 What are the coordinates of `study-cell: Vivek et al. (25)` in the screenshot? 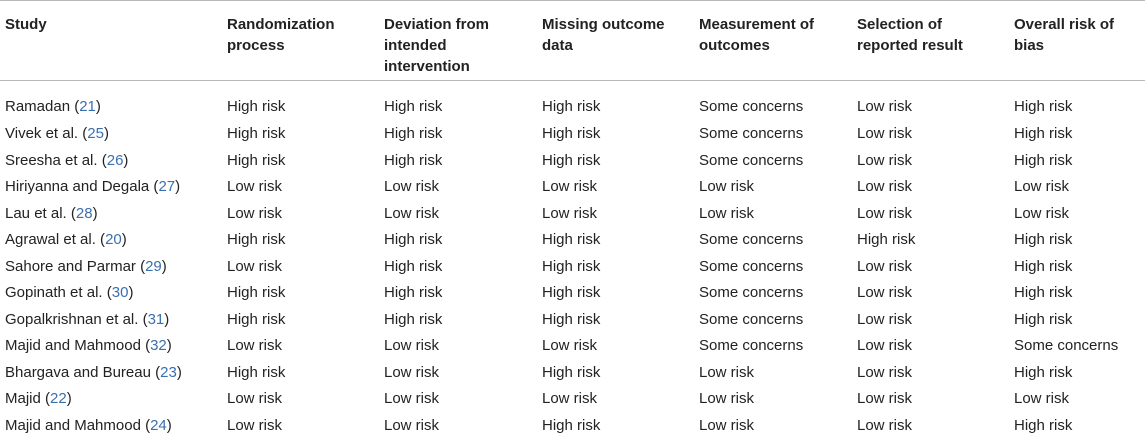 It's located at (57, 134).